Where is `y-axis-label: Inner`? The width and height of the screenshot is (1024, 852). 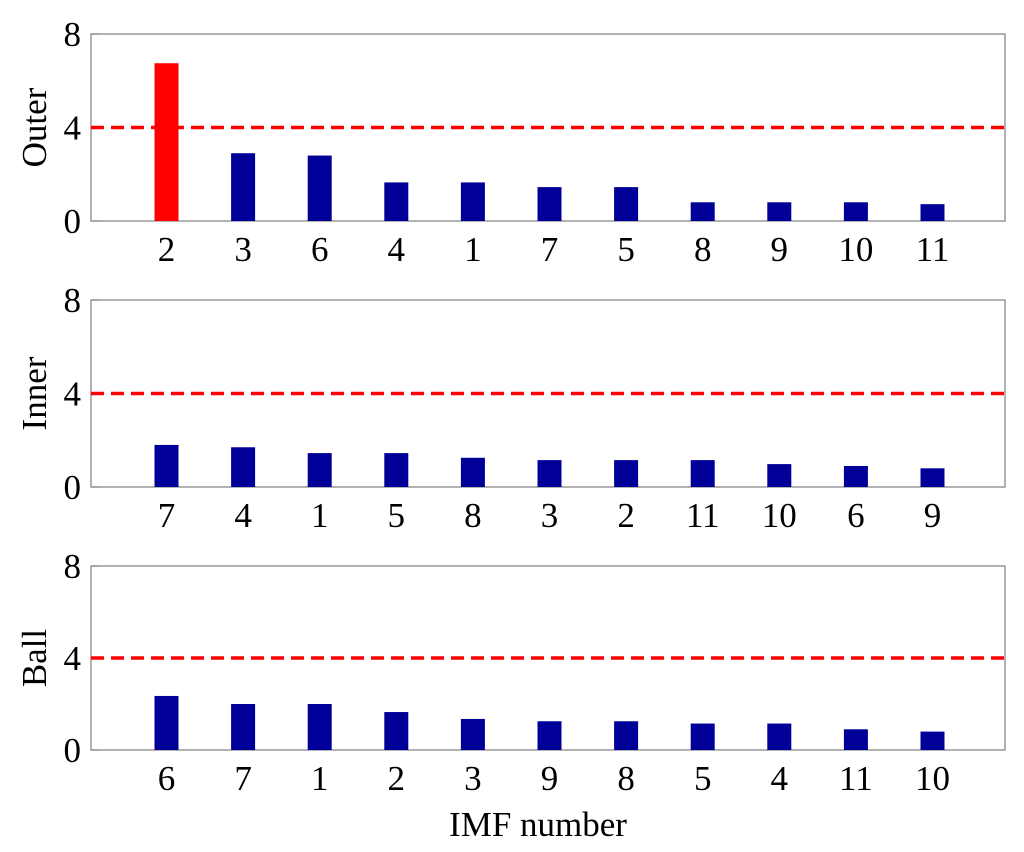
y-axis-label: Inner is located at coordinates (34, 393).